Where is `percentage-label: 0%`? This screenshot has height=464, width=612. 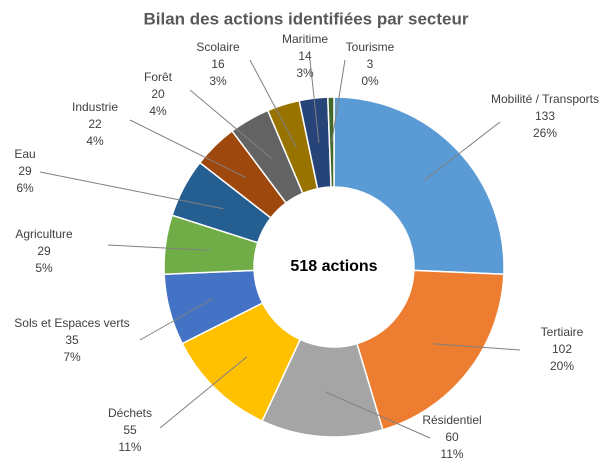 percentage-label: 0% is located at coordinates (370, 81).